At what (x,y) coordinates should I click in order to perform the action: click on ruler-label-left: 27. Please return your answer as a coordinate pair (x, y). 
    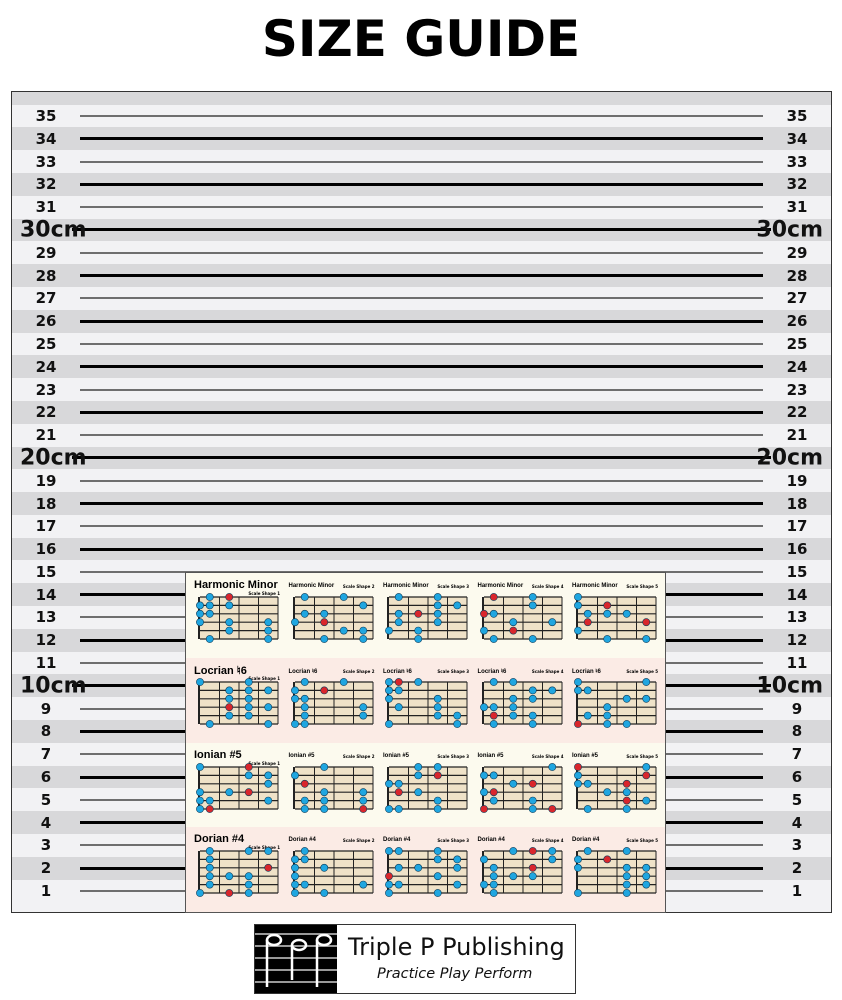
    Looking at the image, I should click on (46, 298).